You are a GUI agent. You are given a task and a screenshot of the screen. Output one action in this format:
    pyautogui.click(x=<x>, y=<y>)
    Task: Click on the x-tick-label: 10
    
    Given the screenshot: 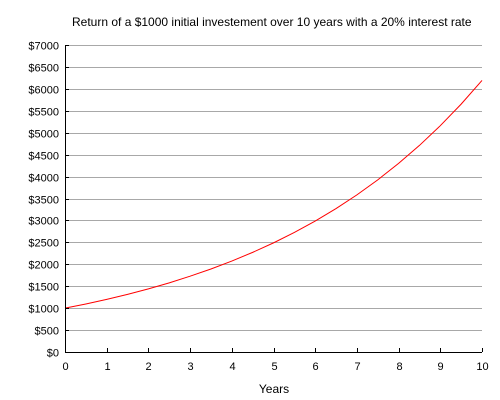 What is the action you would take?
    pyautogui.click(x=482, y=367)
    